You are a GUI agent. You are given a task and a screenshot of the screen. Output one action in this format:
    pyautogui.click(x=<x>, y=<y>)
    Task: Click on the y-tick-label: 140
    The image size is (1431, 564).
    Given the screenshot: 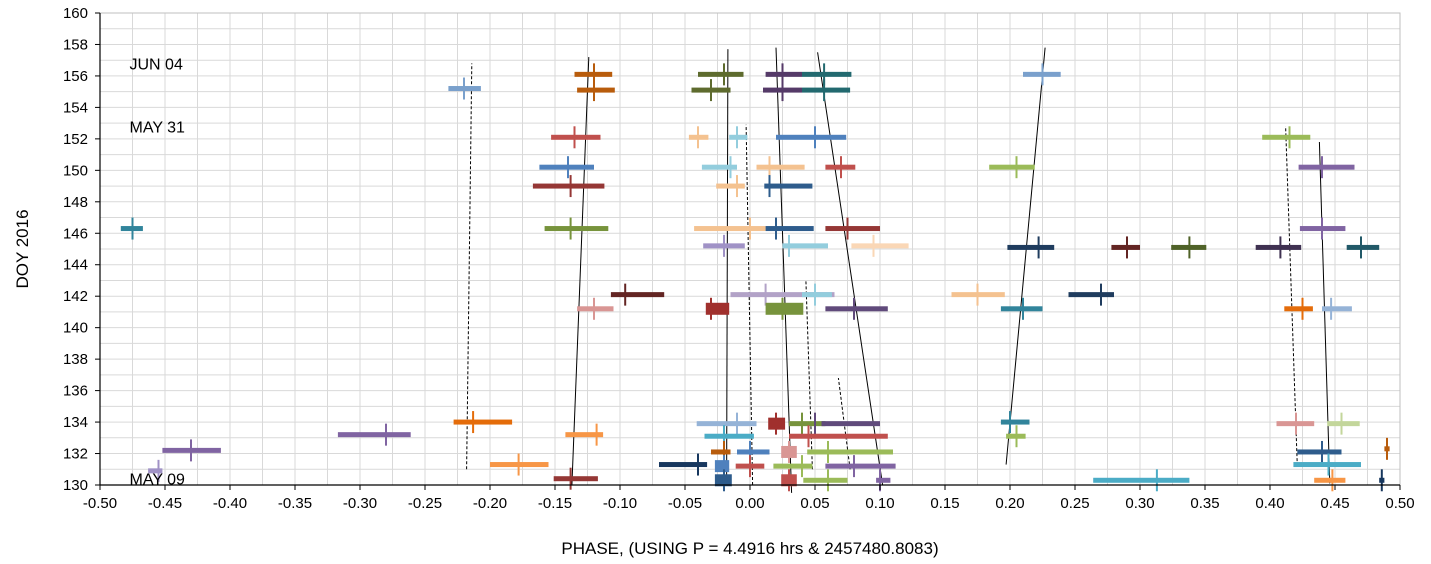 What is the action you would take?
    pyautogui.click(x=75, y=328)
    